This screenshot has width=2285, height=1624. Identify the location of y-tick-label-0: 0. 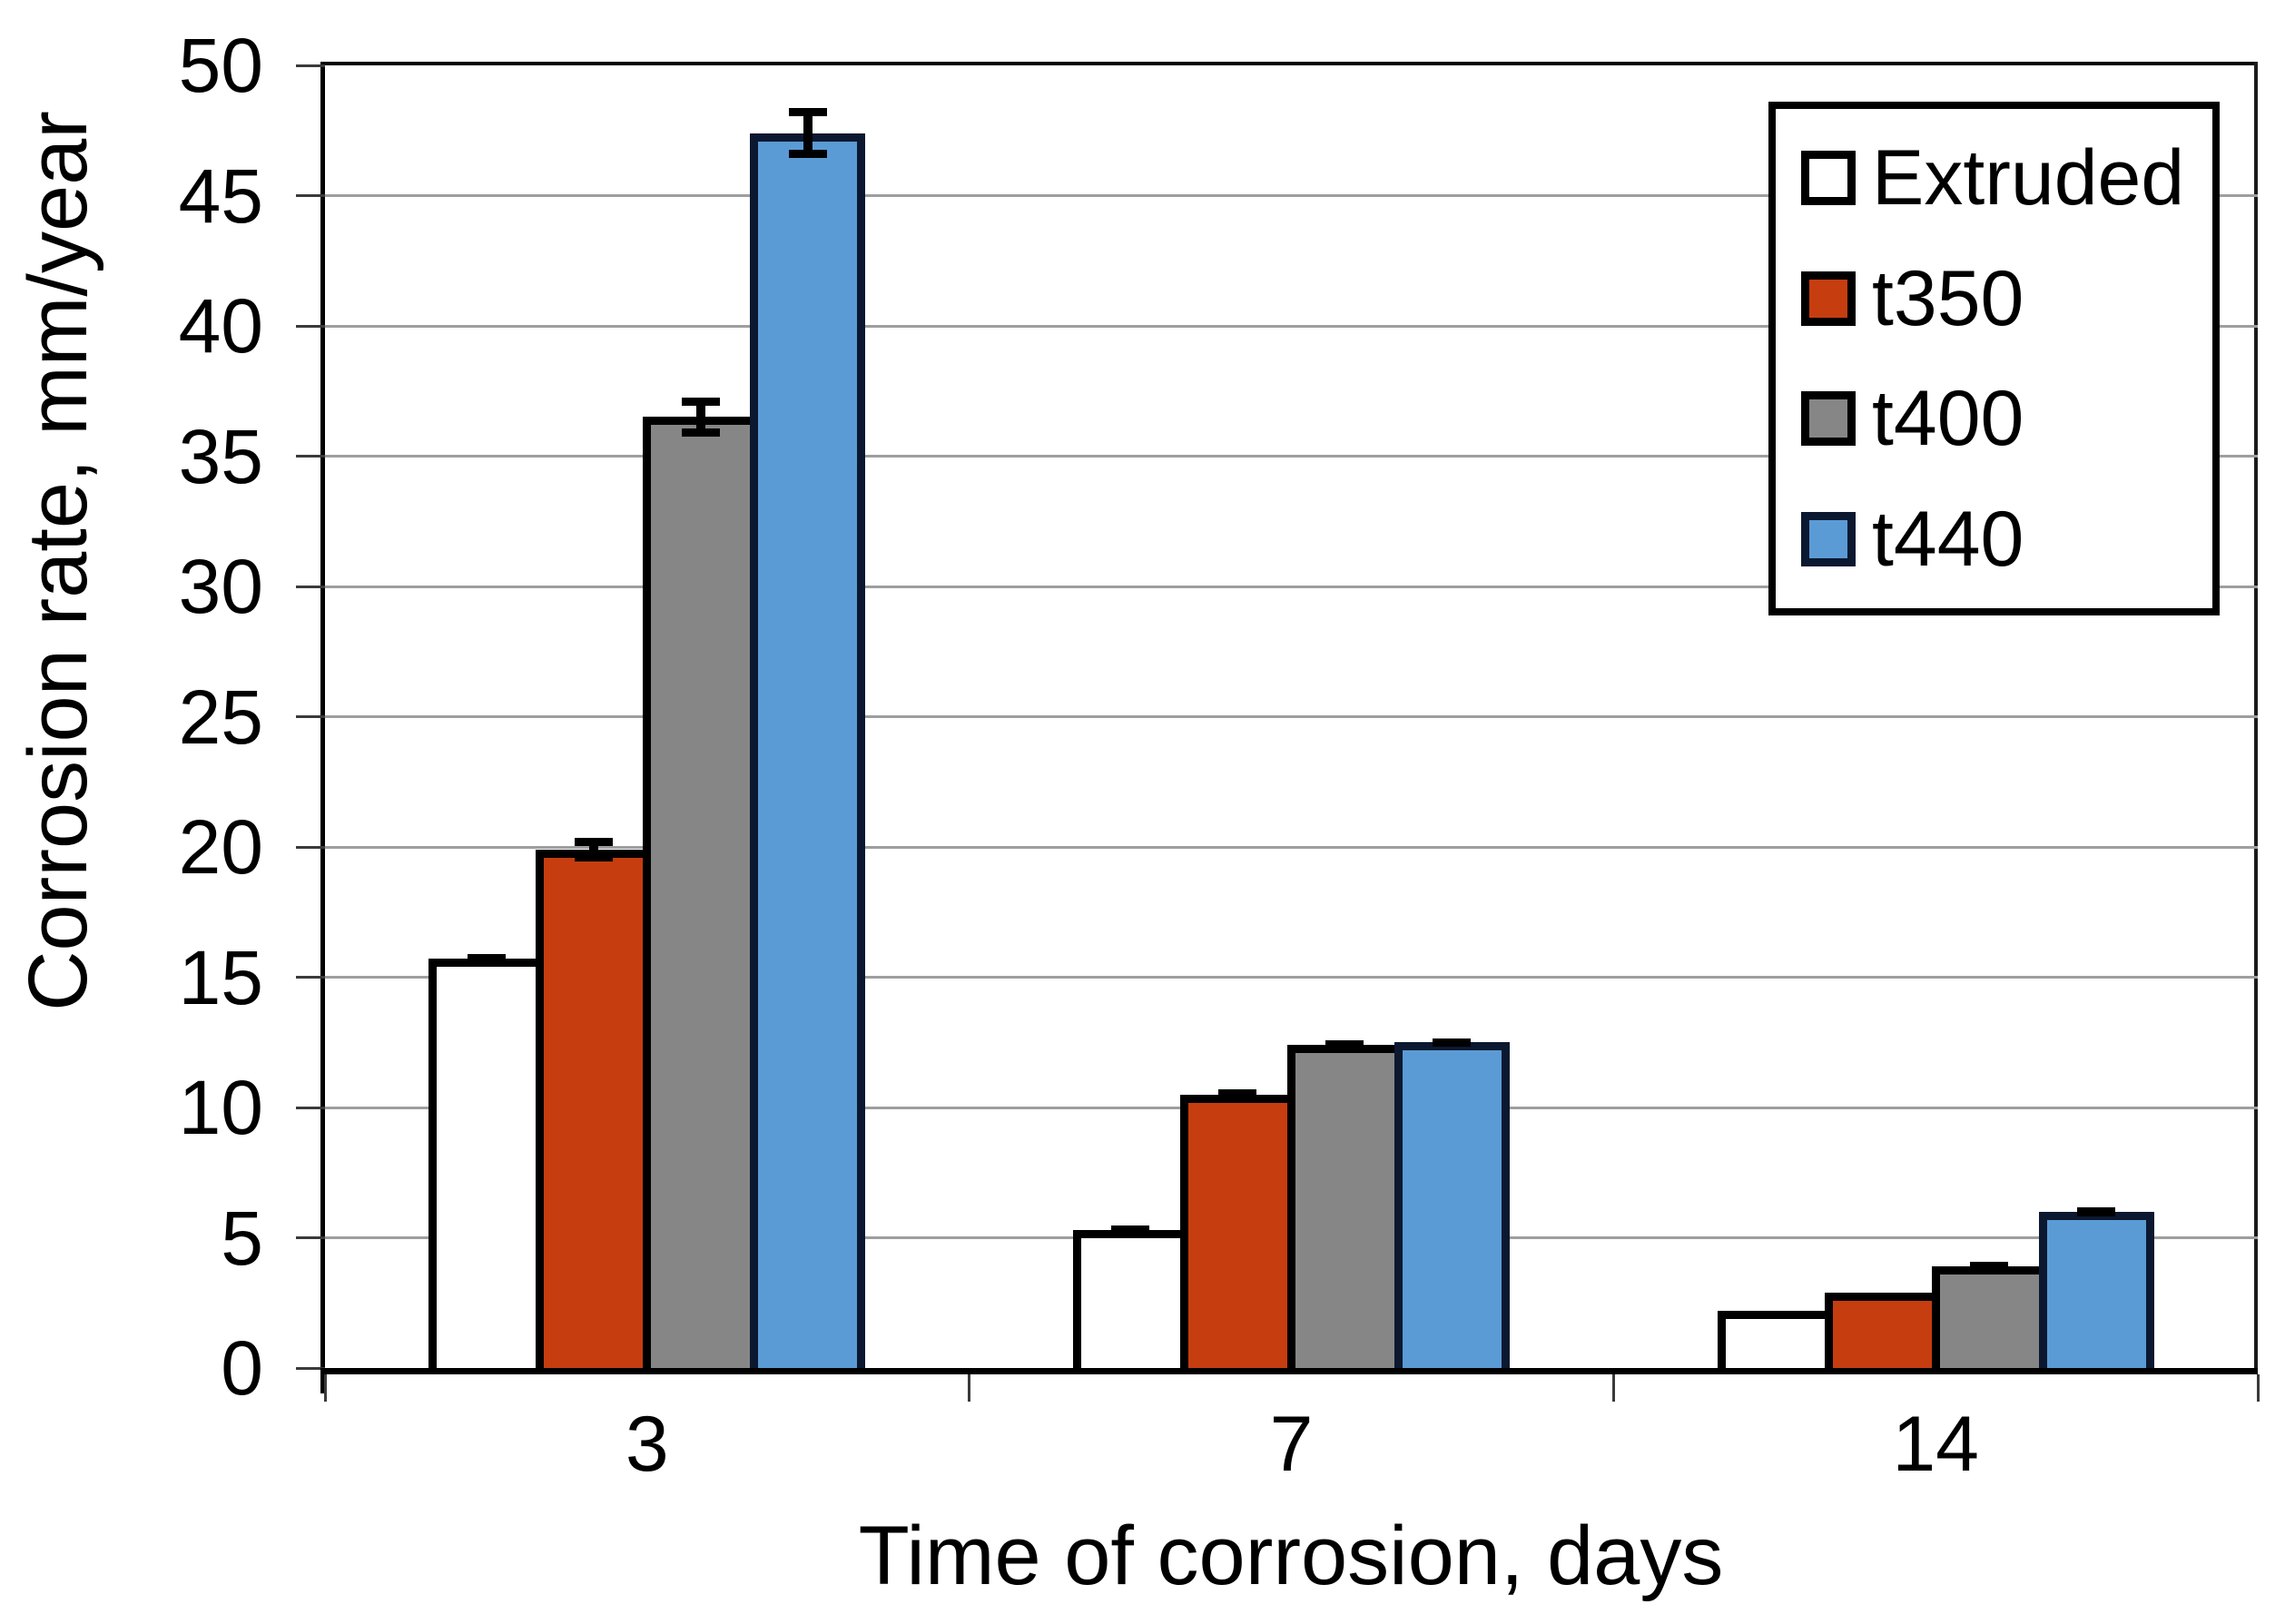
(242, 1368).